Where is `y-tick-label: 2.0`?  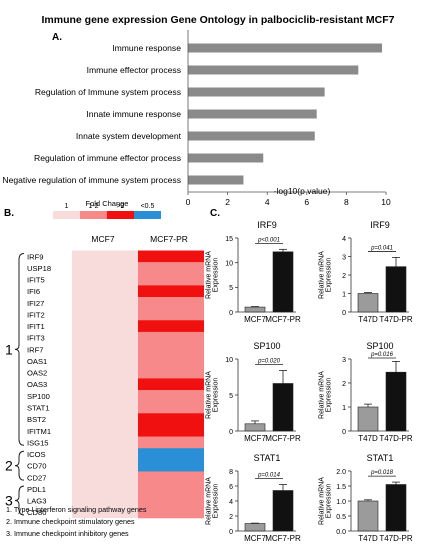 y-tick-label: 2.0 is located at coordinates (341, 472).